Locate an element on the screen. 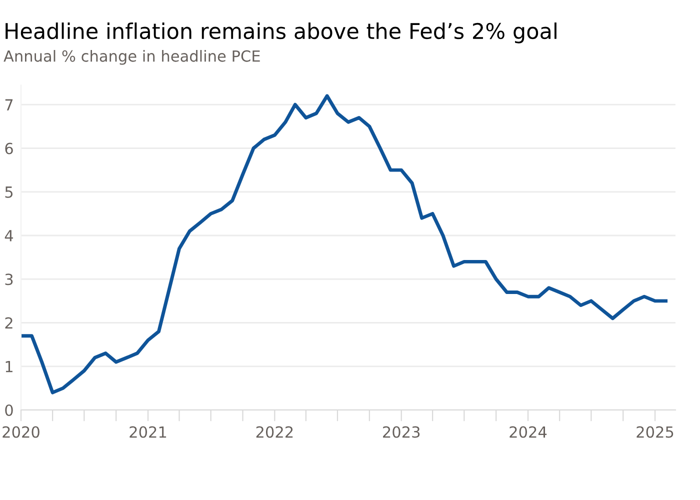 Image resolution: width=700 pixels, height=500 pixels. chart-subtitle: Annual % change in headline PCE is located at coordinates (132, 57).